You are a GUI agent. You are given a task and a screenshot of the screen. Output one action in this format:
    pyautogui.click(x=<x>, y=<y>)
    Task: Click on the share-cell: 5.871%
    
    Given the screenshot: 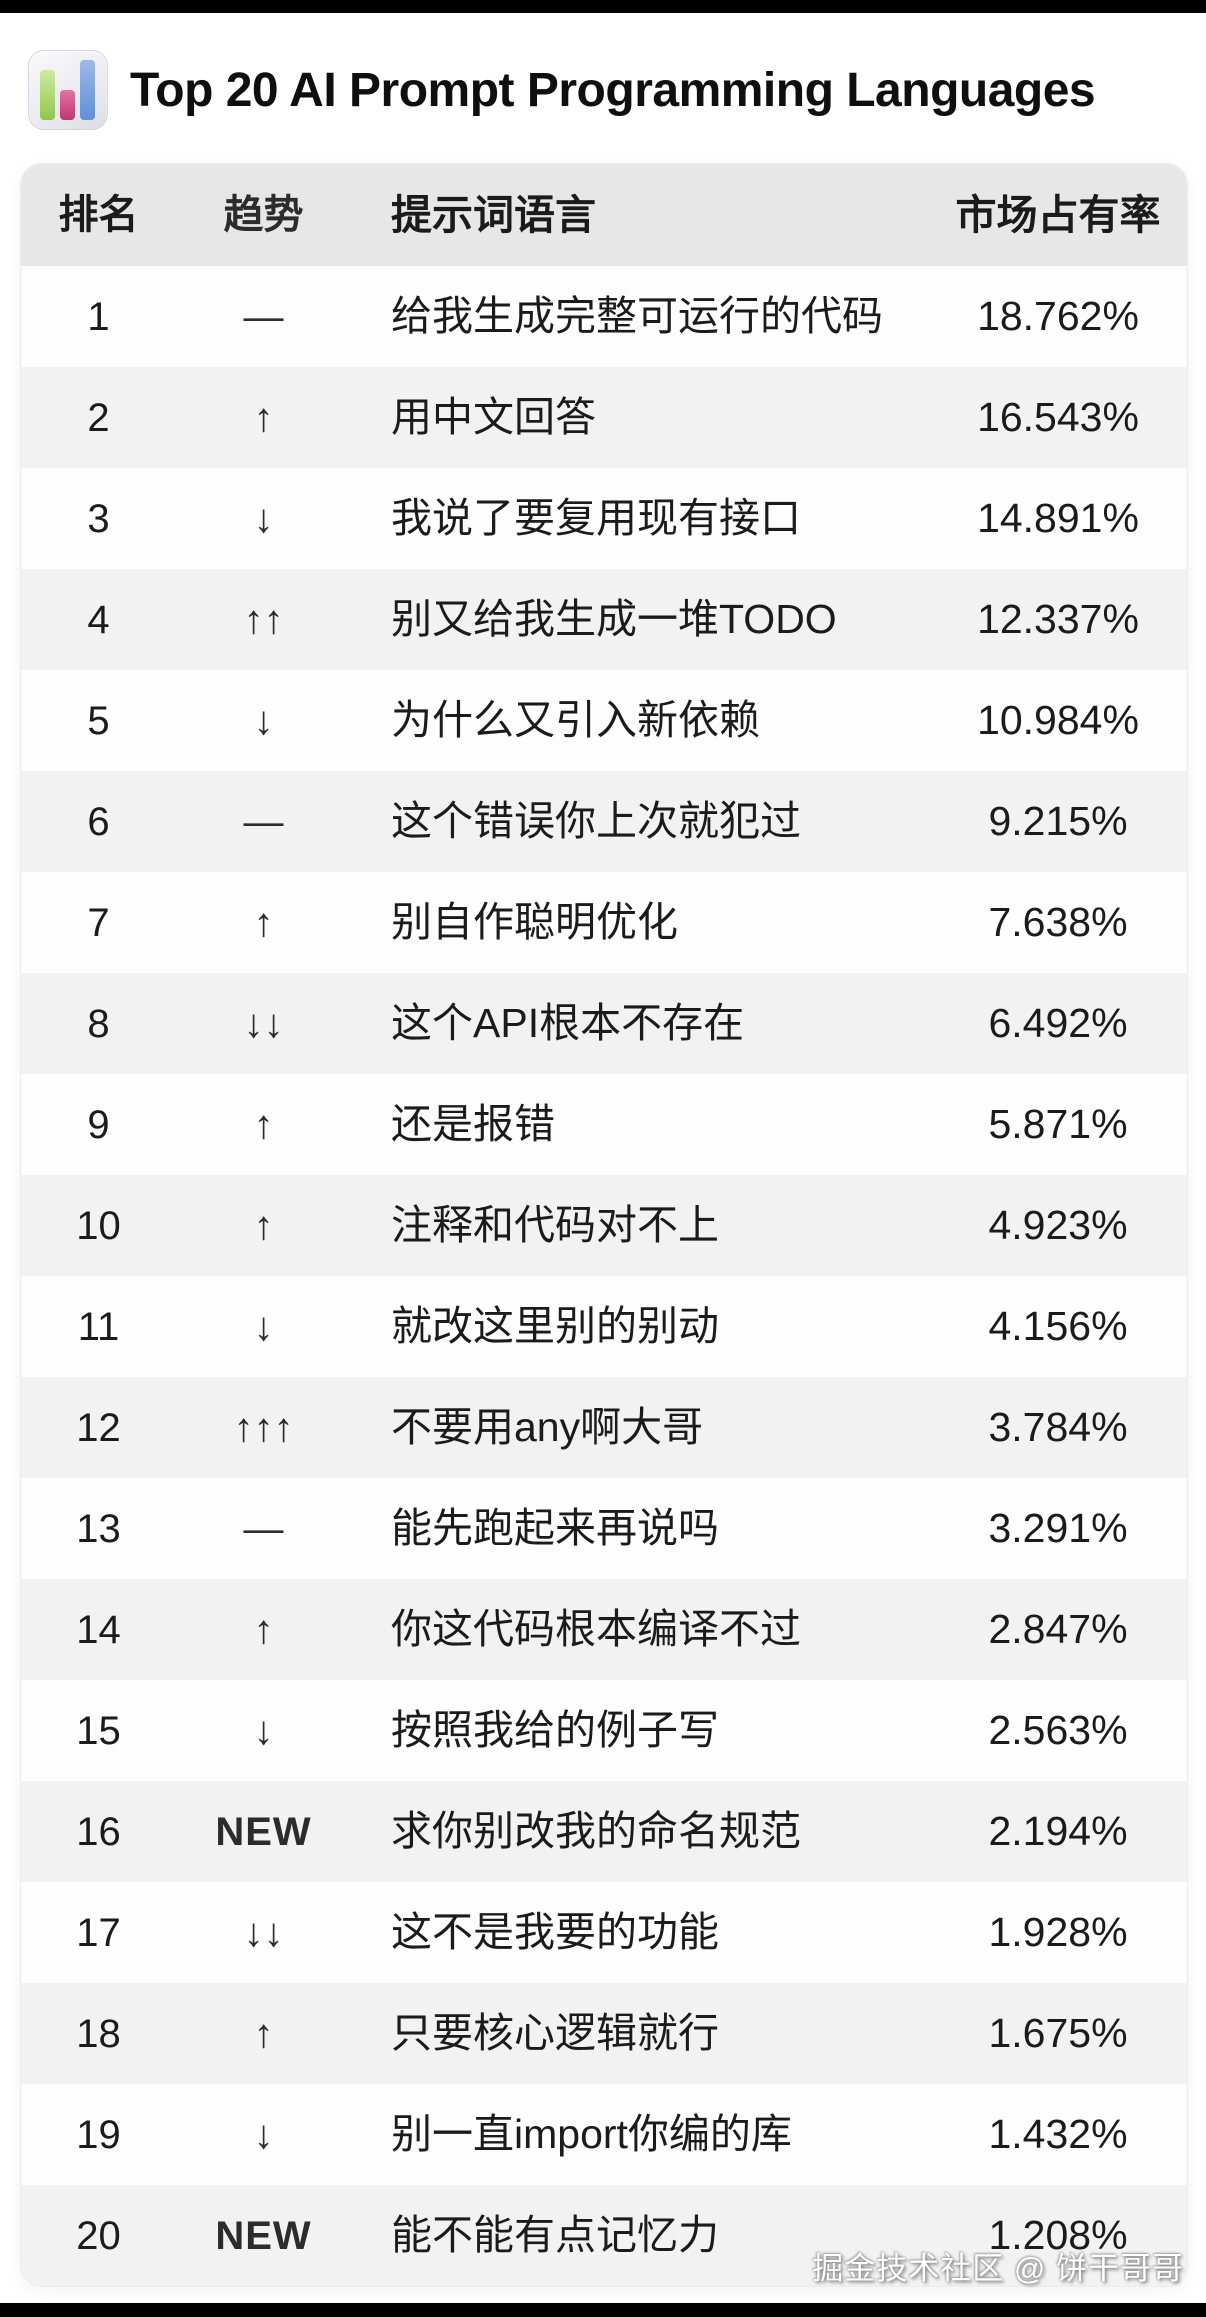 What is the action you would take?
    pyautogui.click(x=1058, y=1124)
    